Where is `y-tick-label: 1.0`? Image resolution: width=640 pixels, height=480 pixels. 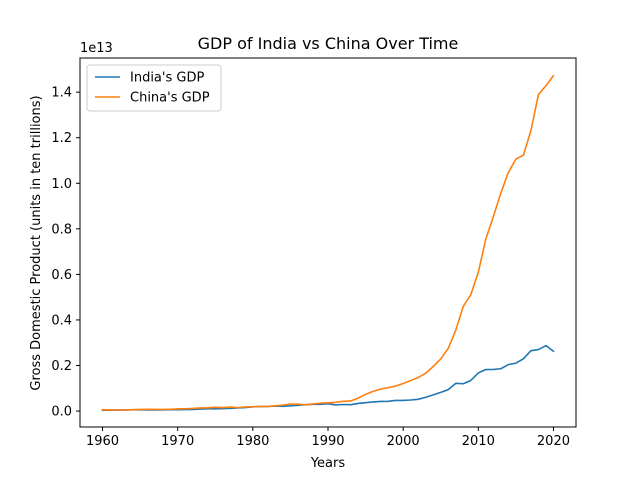
y-tick-label: 1.0 is located at coordinates (61, 184).